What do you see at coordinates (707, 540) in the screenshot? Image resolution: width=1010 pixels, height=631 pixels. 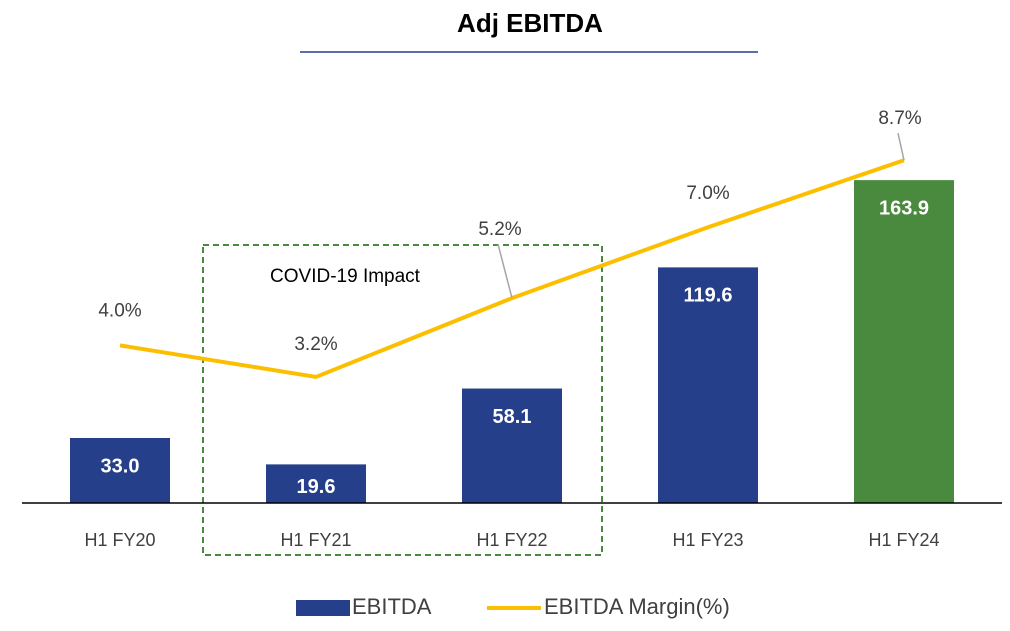 I see `x-tick-label: H1 FY23` at bounding box center [707, 540].